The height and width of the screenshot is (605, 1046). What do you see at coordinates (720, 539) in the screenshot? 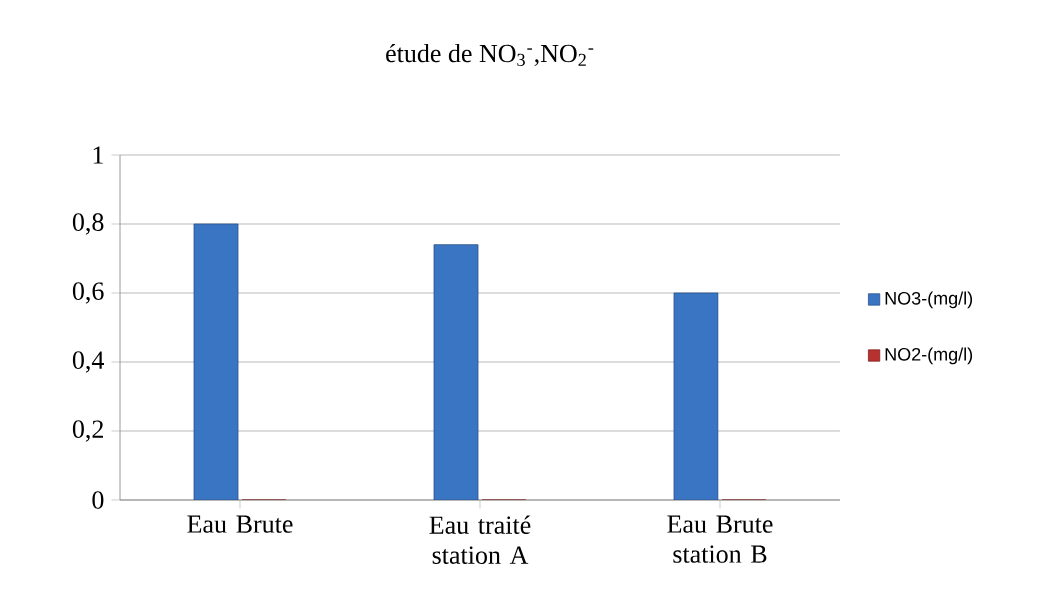
I see `x-tick-label: Eau Brute station B` at bounding box center [720, 539].